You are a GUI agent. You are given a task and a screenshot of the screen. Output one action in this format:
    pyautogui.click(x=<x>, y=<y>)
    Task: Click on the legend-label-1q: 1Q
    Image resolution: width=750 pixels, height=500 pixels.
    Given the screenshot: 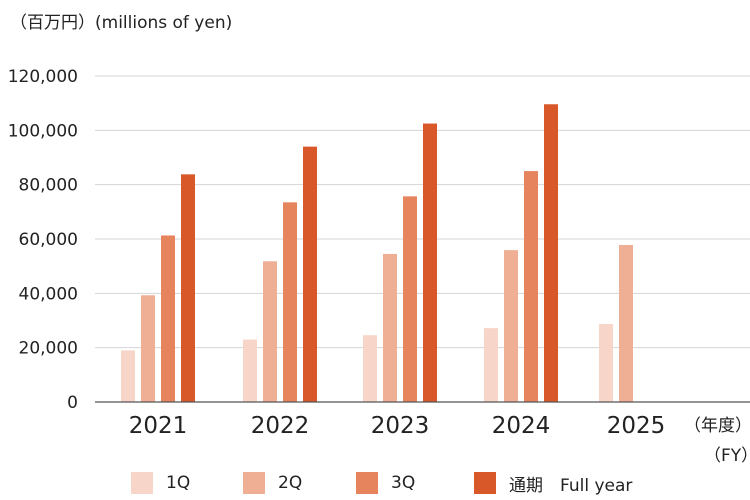 What is the action you would take?
    pyautogui.click(x=178, y=483)
    